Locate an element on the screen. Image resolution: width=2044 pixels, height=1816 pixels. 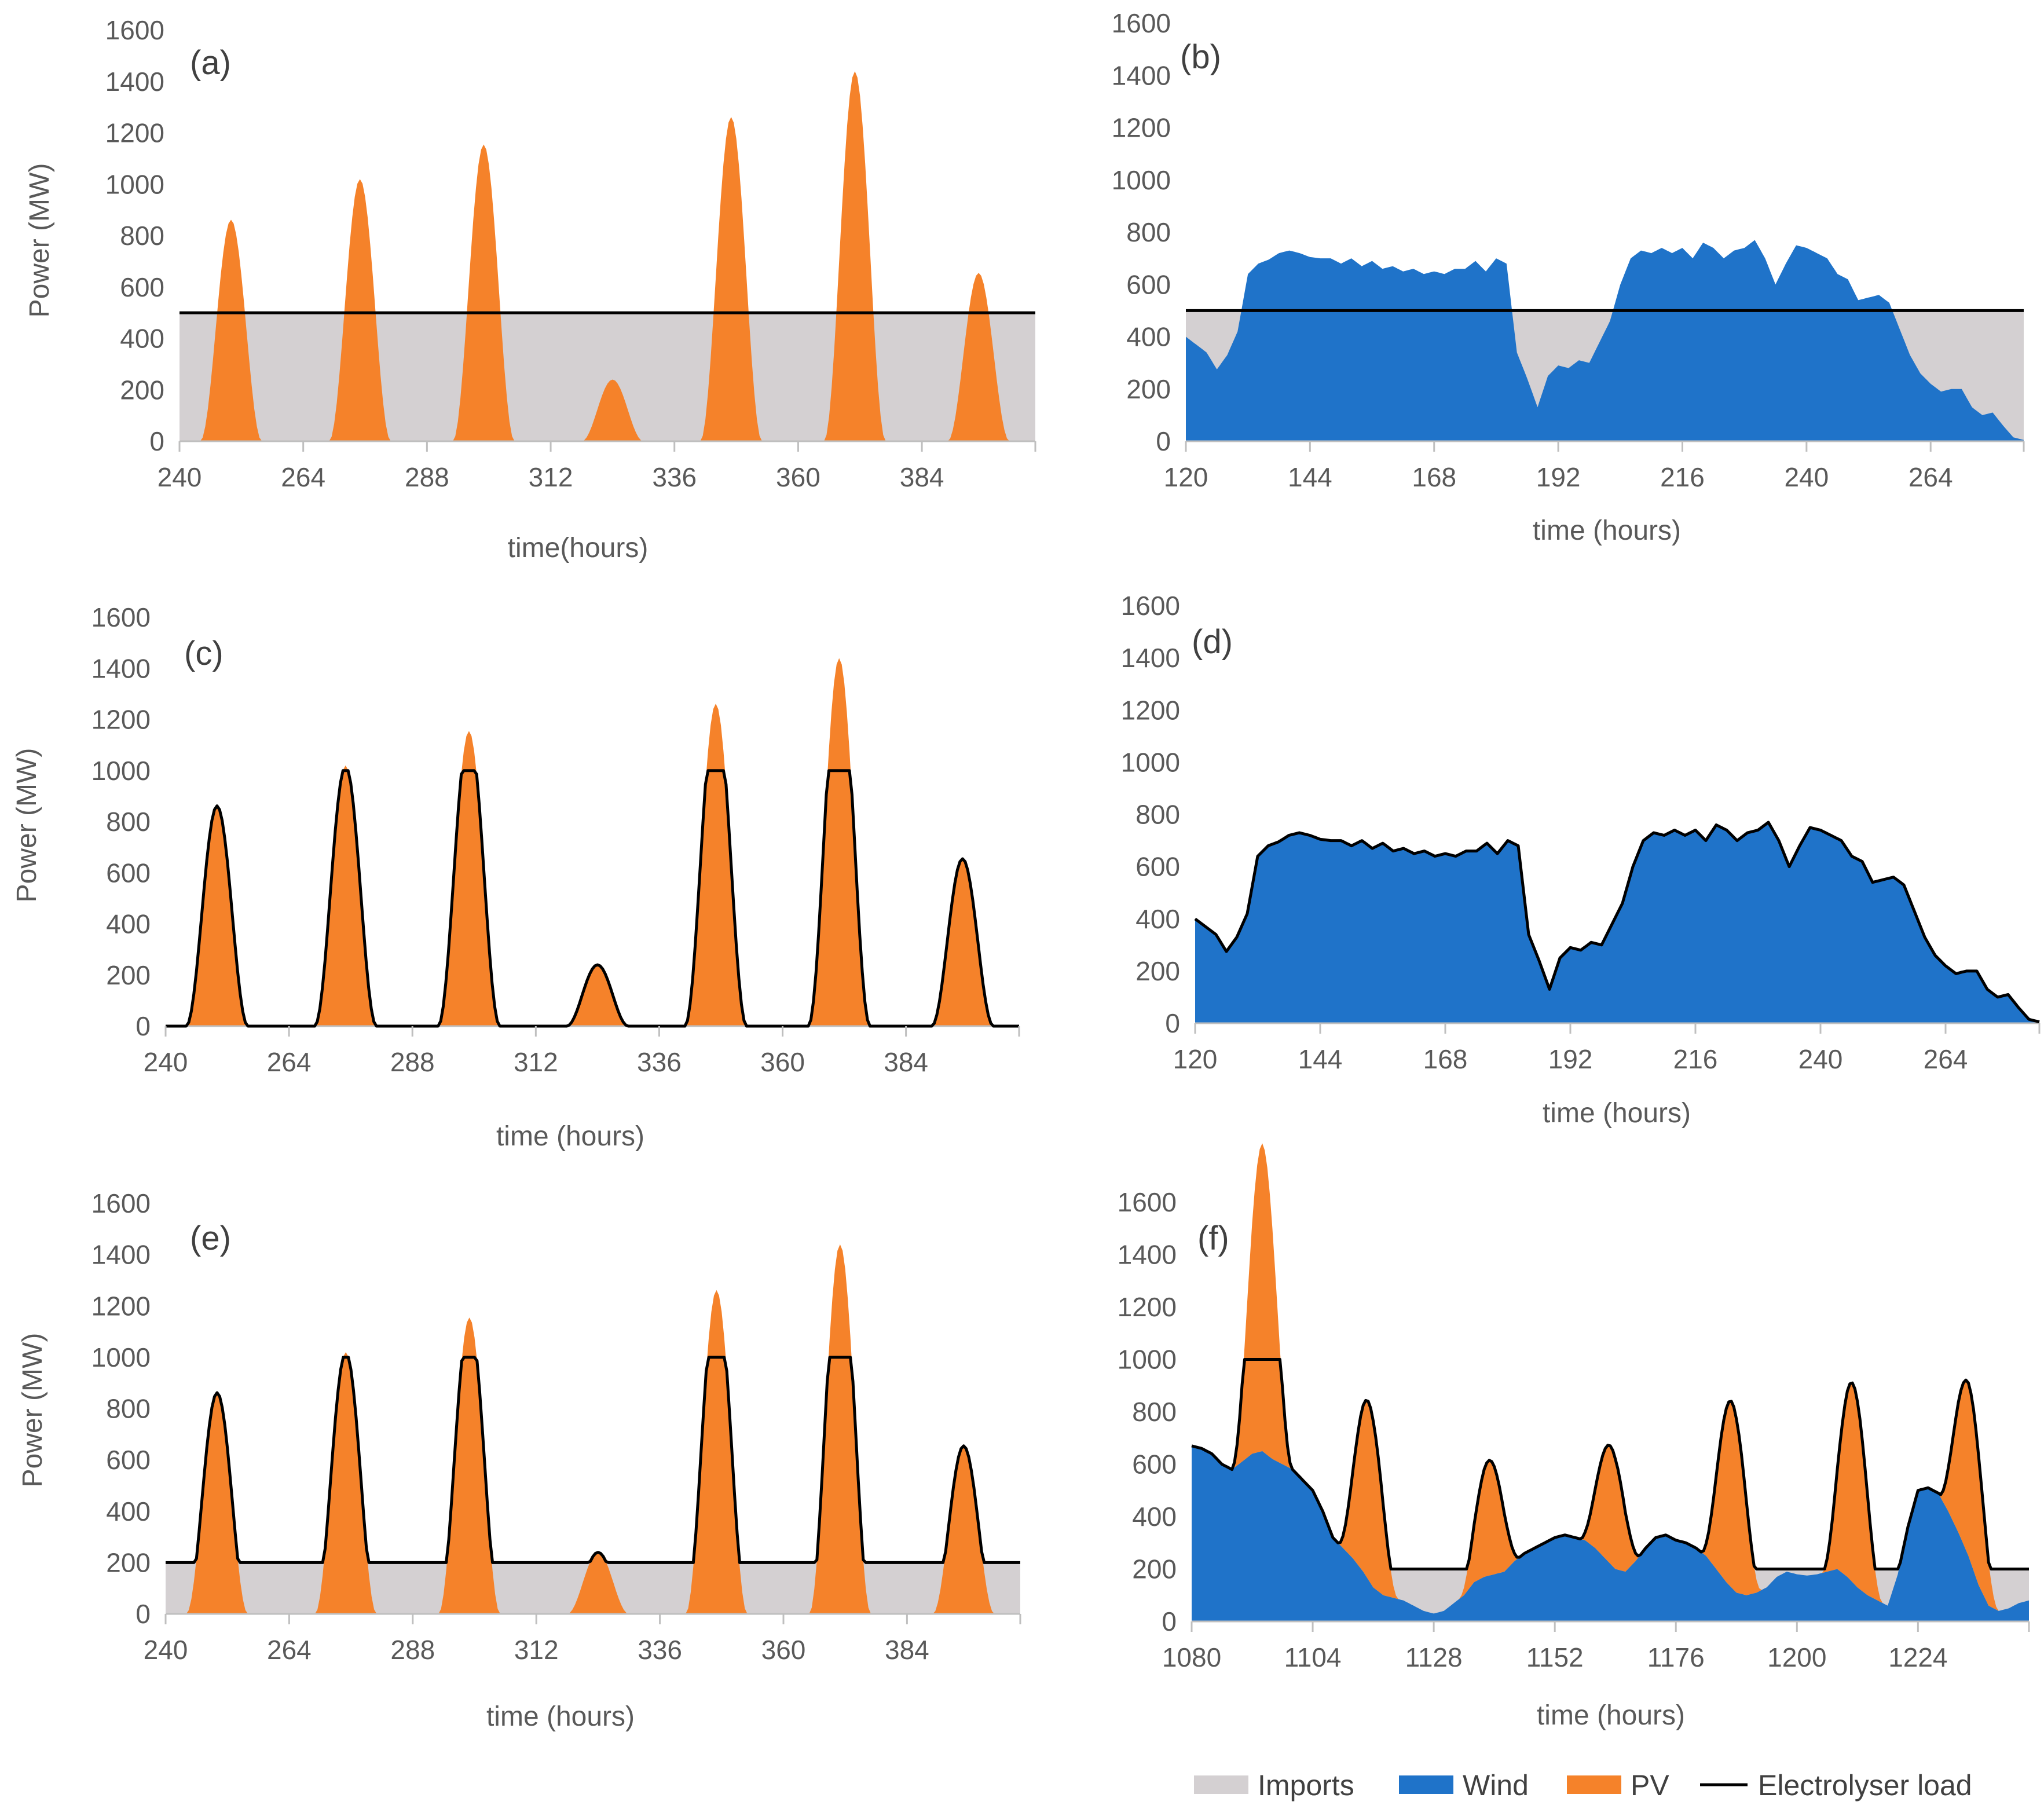
legend-label-load: Electrolyser load is located at coordinates (1865, 1785).